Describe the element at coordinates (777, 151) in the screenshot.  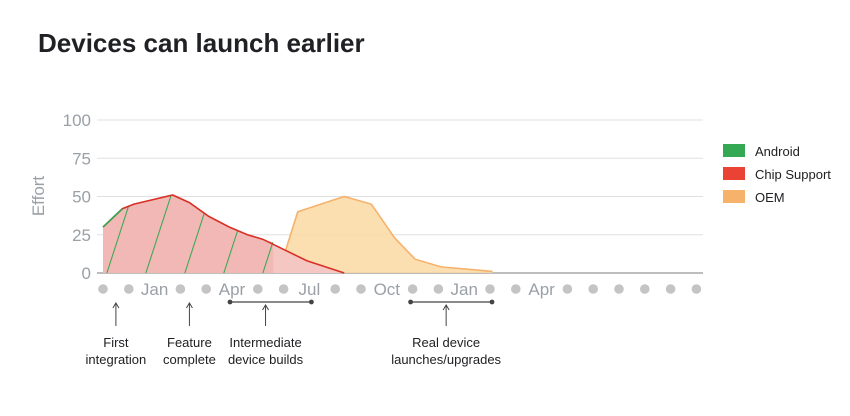
I see `legend-label: Android` at that location.